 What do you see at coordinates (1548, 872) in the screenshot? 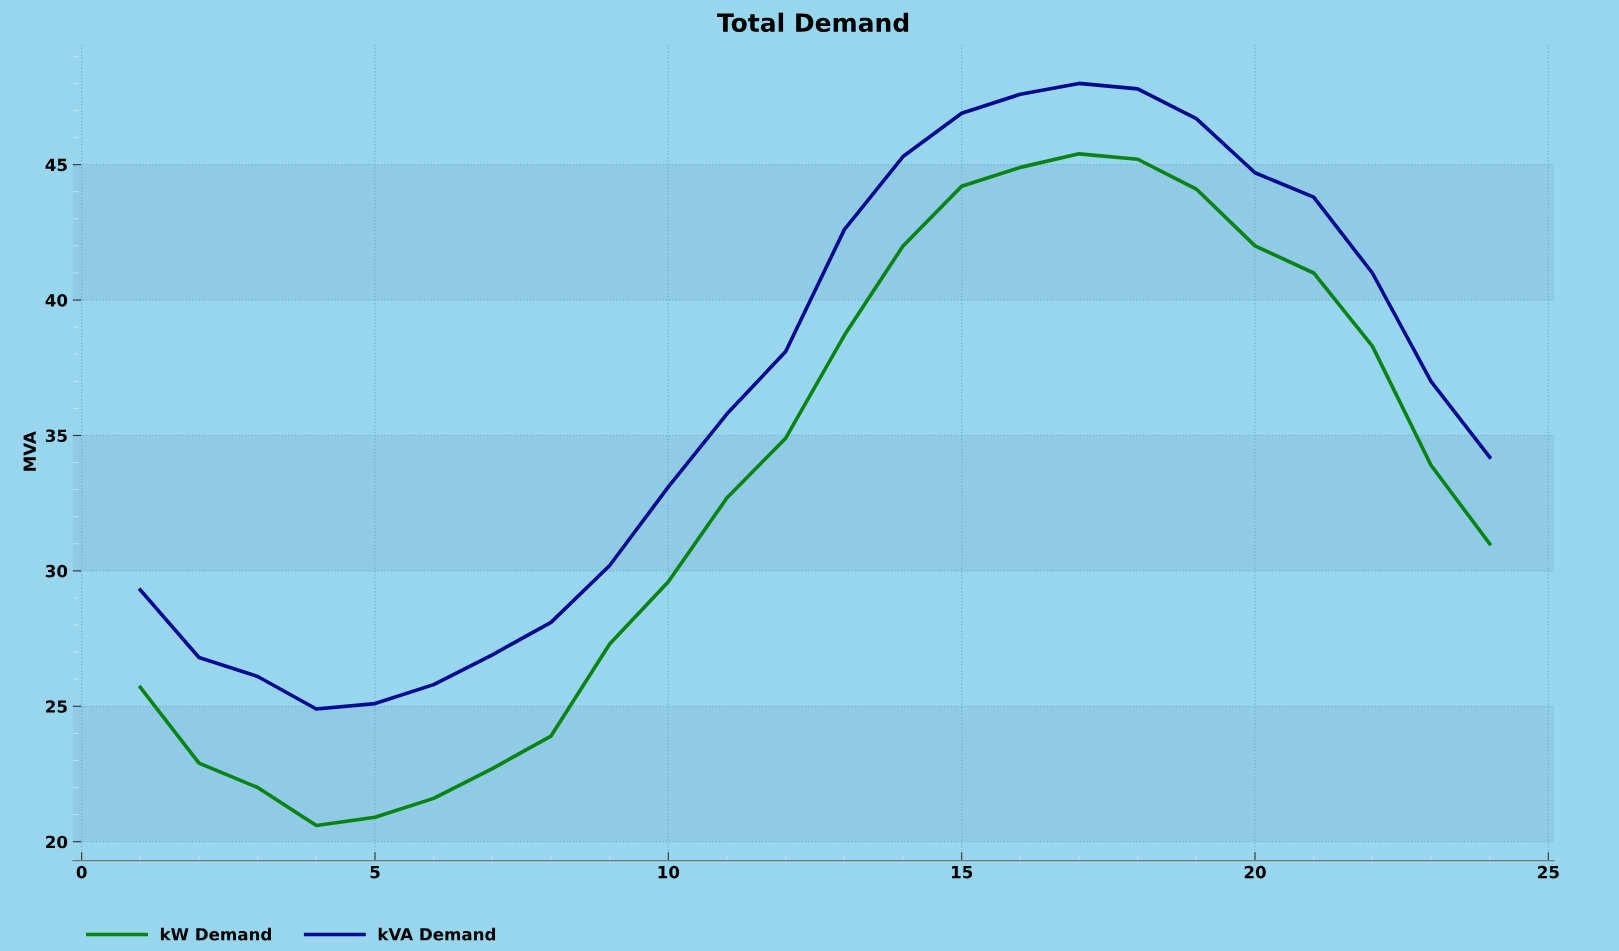
I see `x-tick-label: 25` at bounding box center [1548, 872].